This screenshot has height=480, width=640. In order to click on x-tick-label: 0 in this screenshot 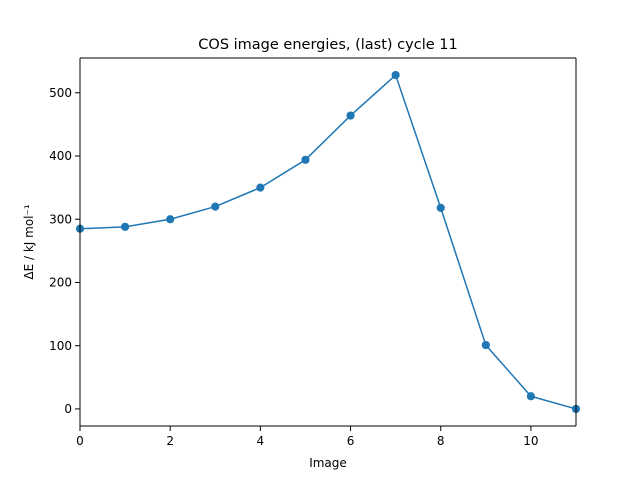, I will do `click(80, 441)`.